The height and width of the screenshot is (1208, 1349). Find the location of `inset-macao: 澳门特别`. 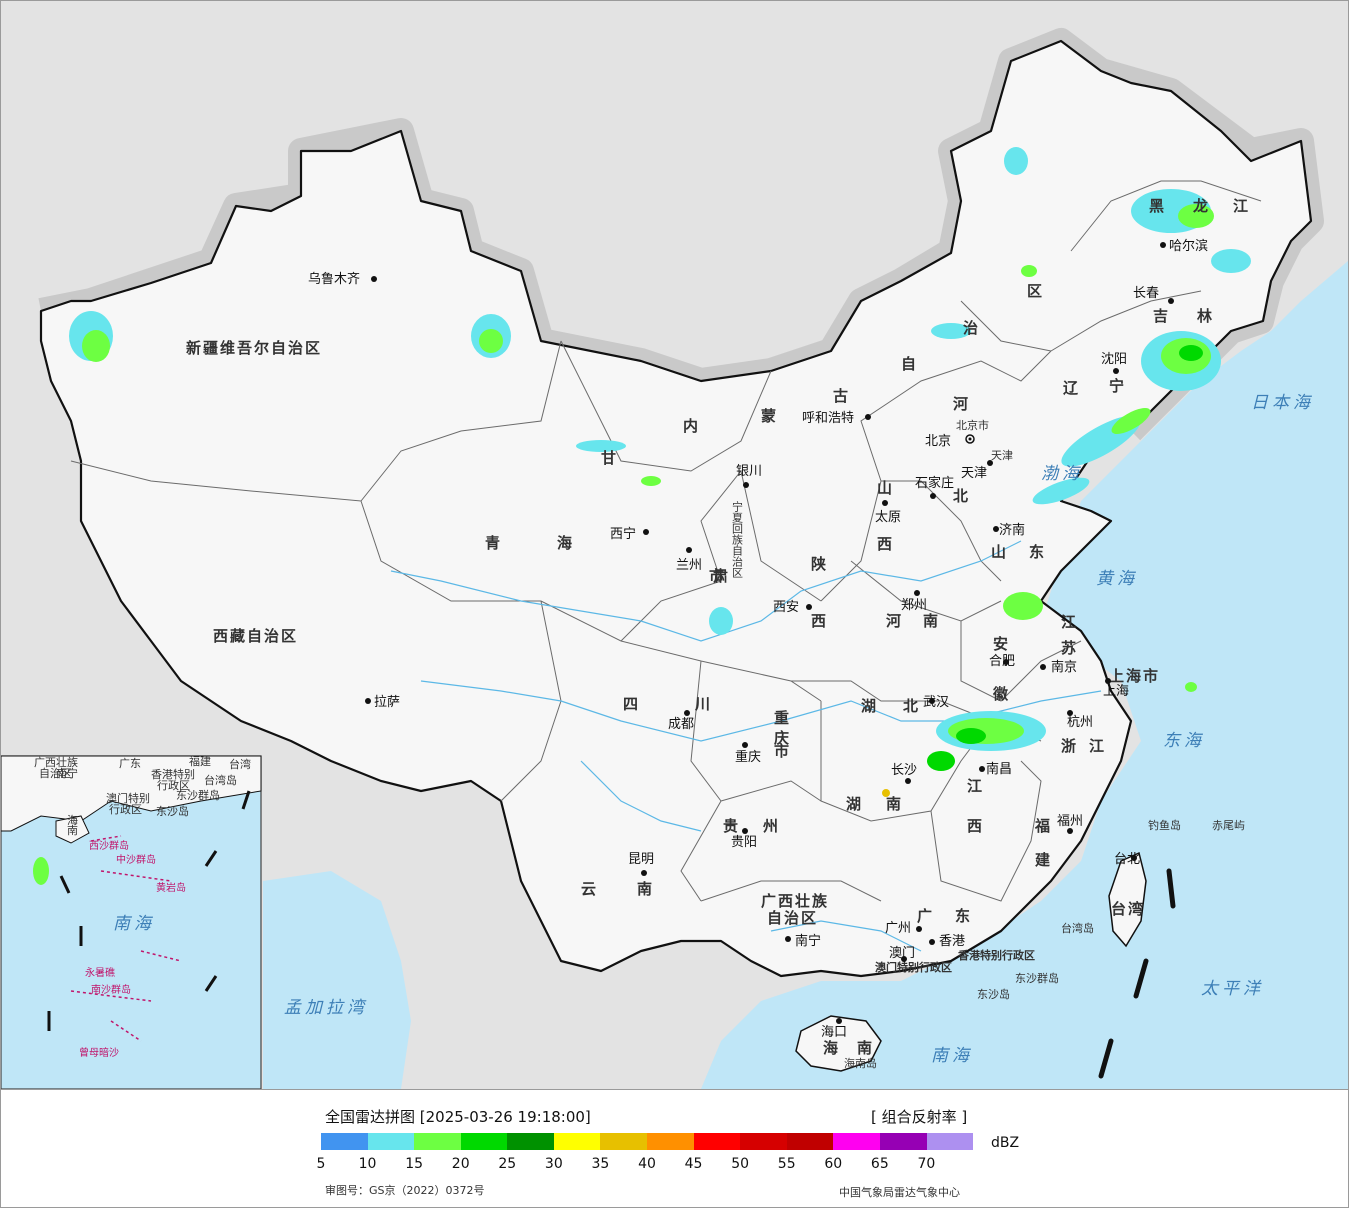

inset-macao: 澳门特别 is located at coordinates (128, 798).